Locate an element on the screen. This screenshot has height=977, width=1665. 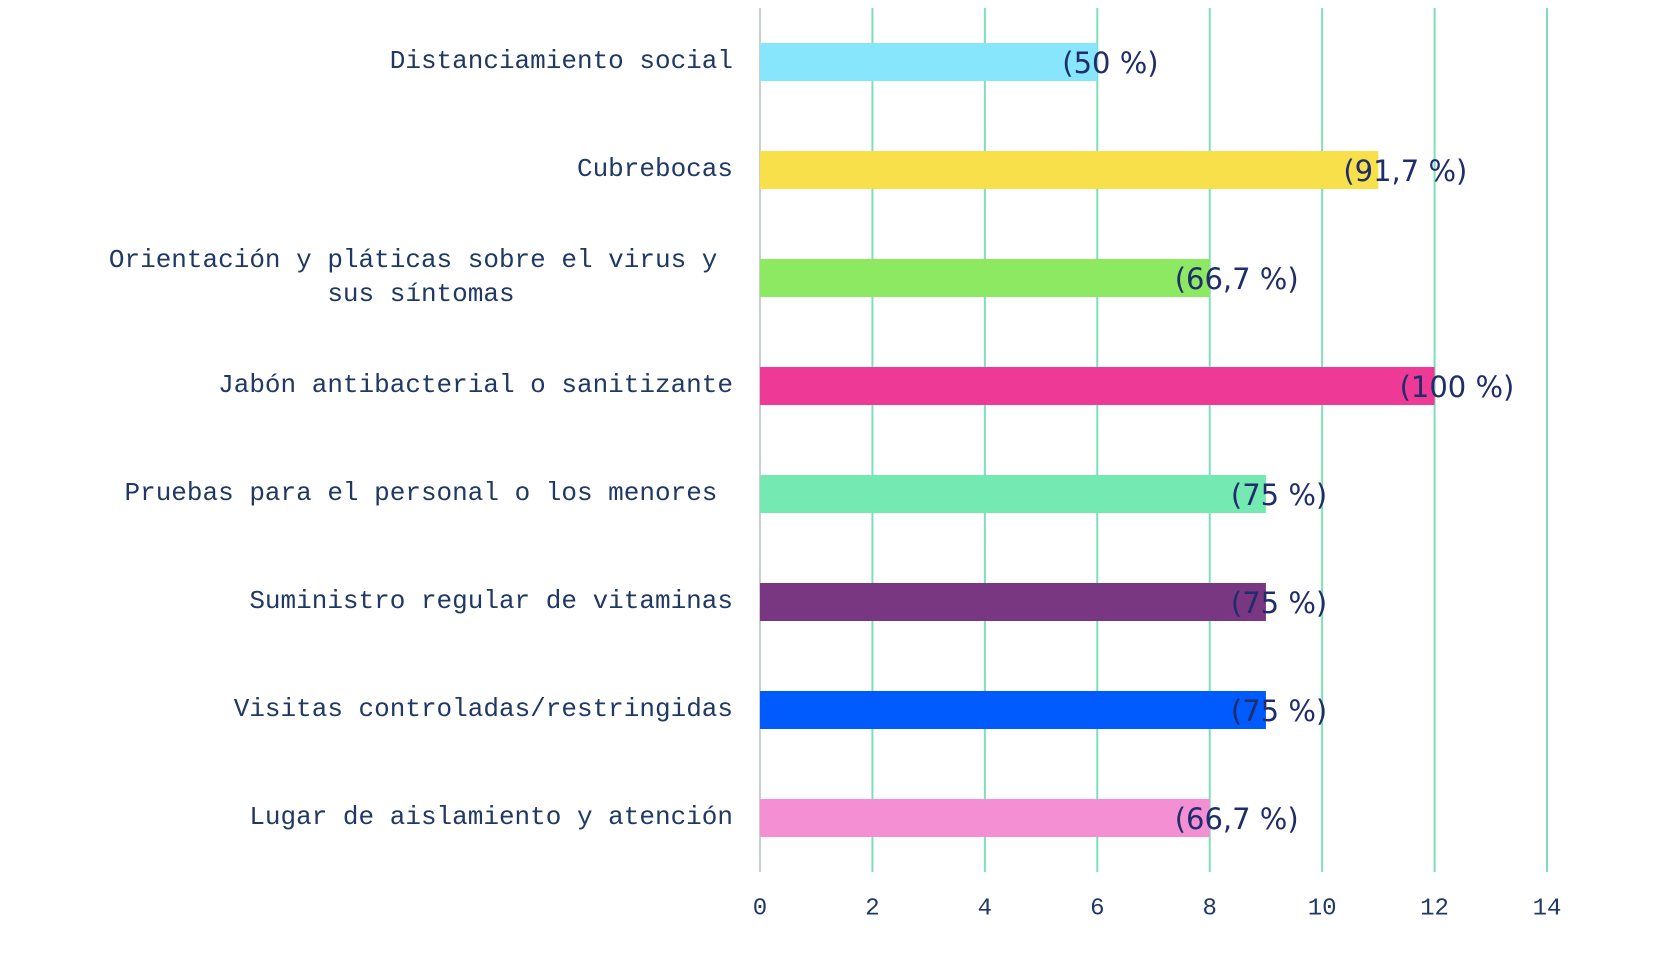
x-tick-label: 10 is located at coordinates (1322, 908).